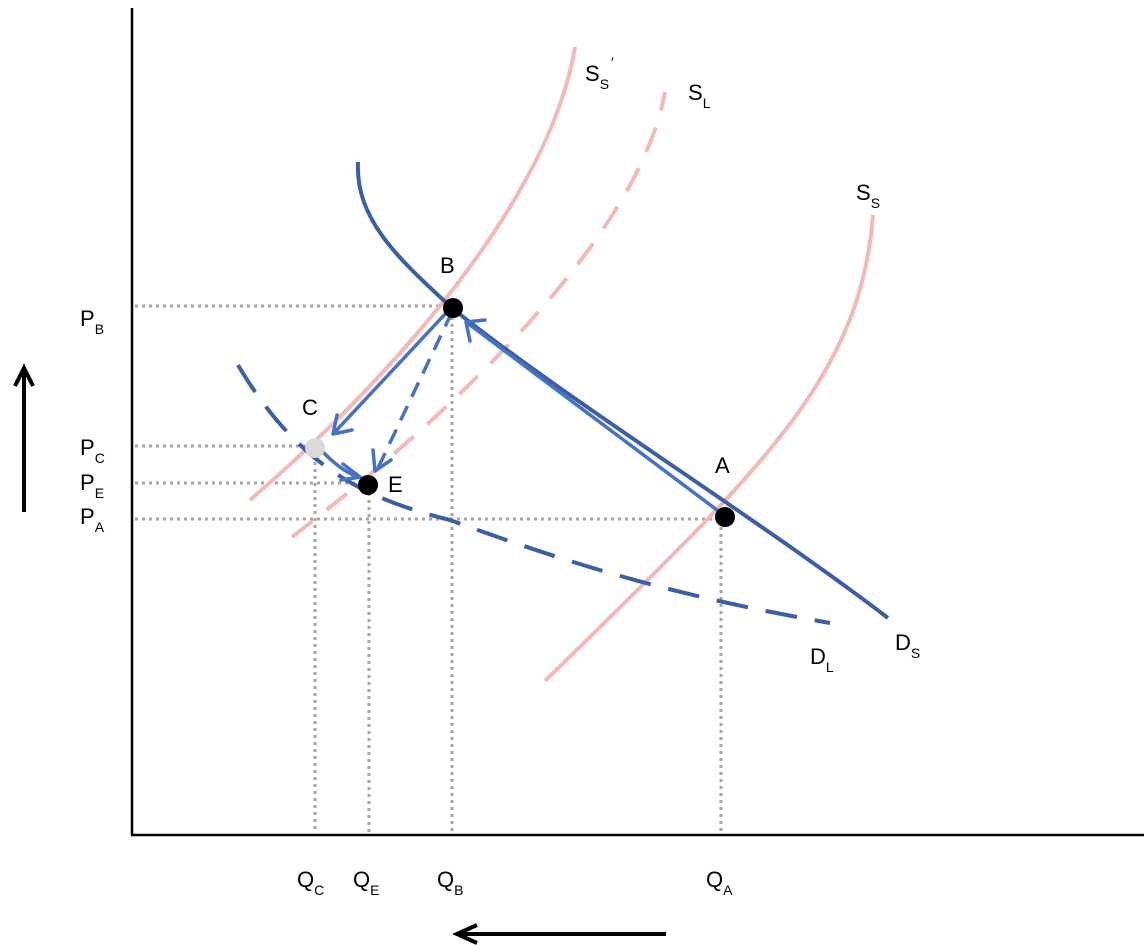 This screenshot has height=945, width=1144. What do you see at coordinates (699, 95) in the screenshot?
I see `label-supply-long: SL` at bounding box center [699, 95].